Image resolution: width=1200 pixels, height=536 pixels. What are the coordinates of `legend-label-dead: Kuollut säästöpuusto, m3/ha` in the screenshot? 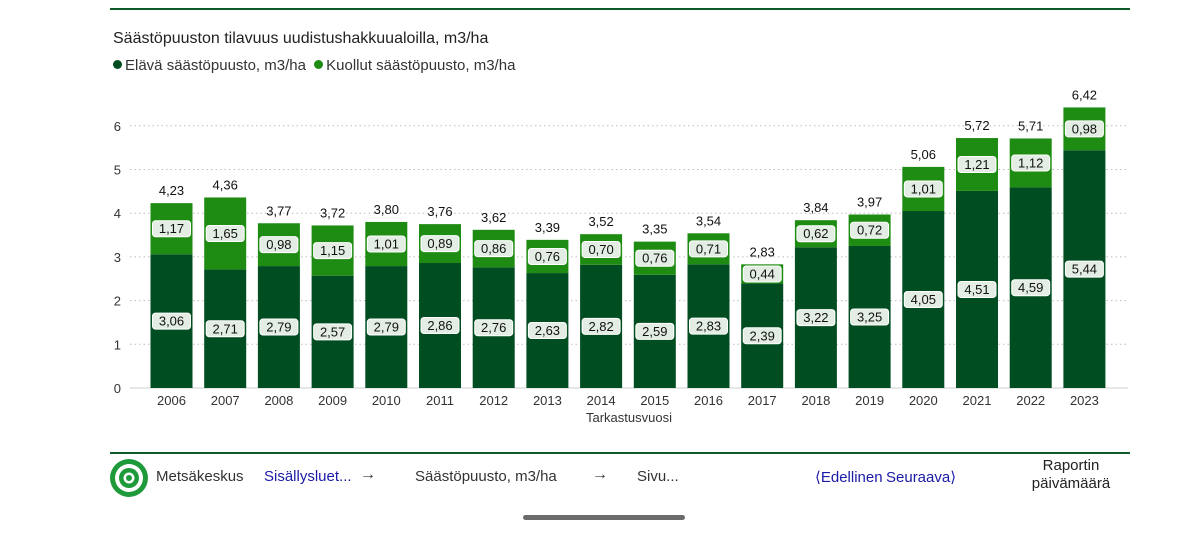 It's located at (421, 65).